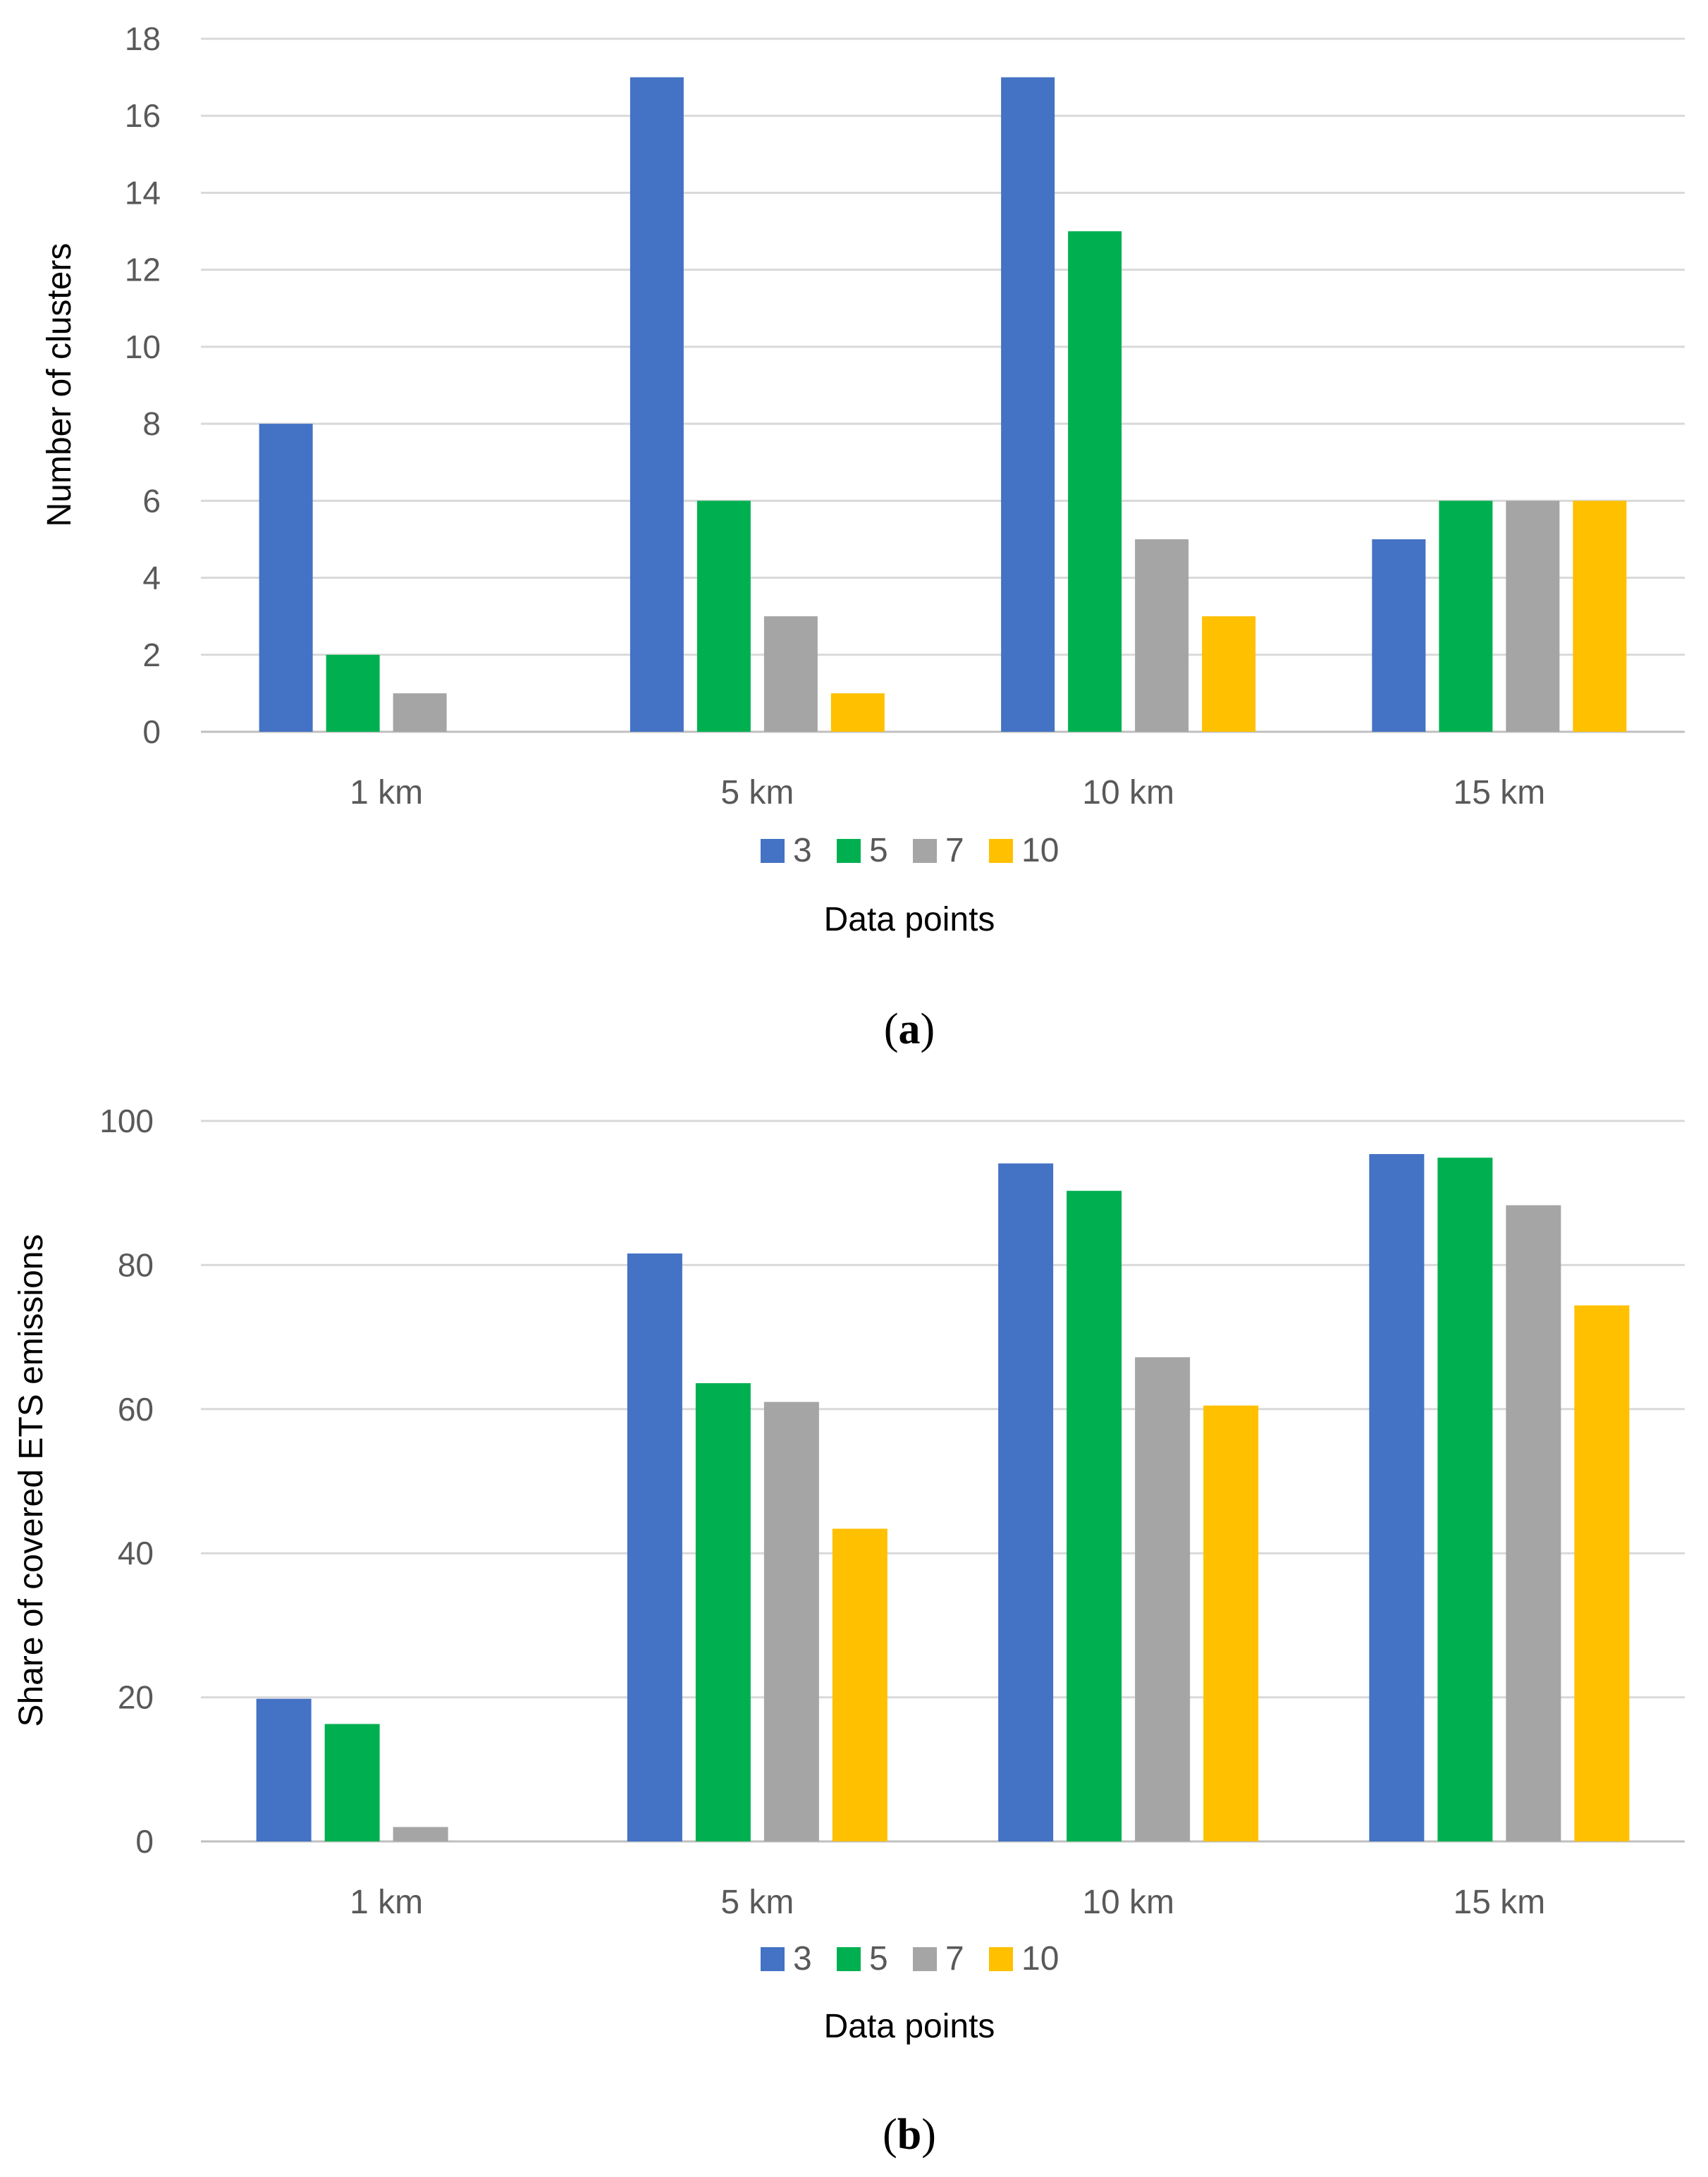 This screenshot has height=2177, width=1708. I want to click on y-tick-label-4: 4, so click(151, 578).